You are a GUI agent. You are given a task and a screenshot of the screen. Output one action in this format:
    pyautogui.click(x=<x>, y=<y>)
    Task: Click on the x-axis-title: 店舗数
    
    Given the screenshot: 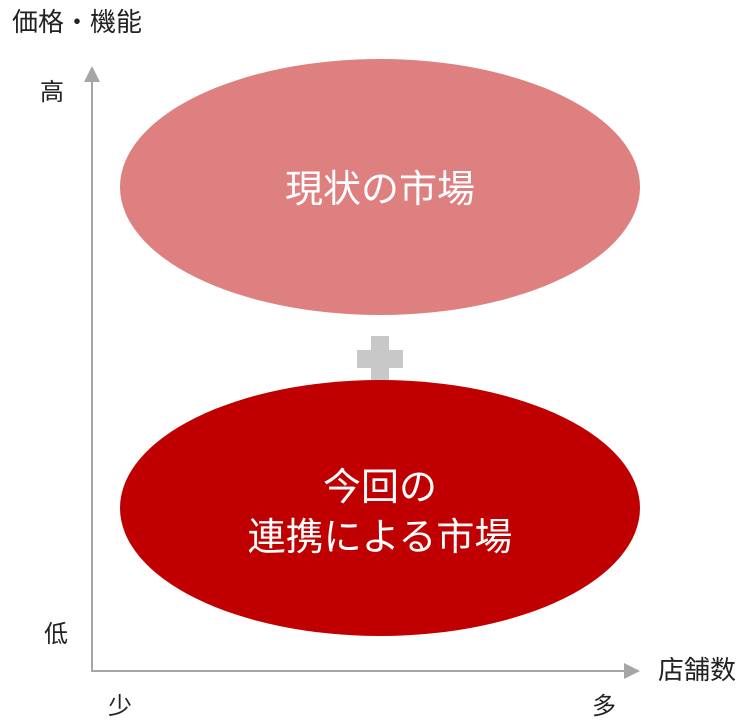 What is the action you would take?
    pyautogui.click(x=697, y=671)
    